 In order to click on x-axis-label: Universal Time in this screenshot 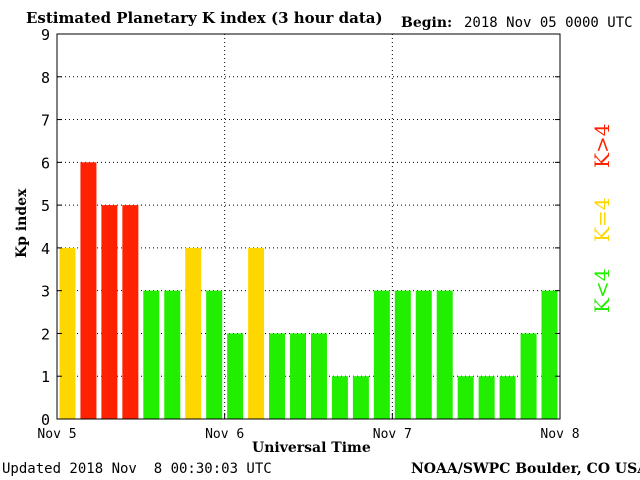, I will do `click(311, 448)`.